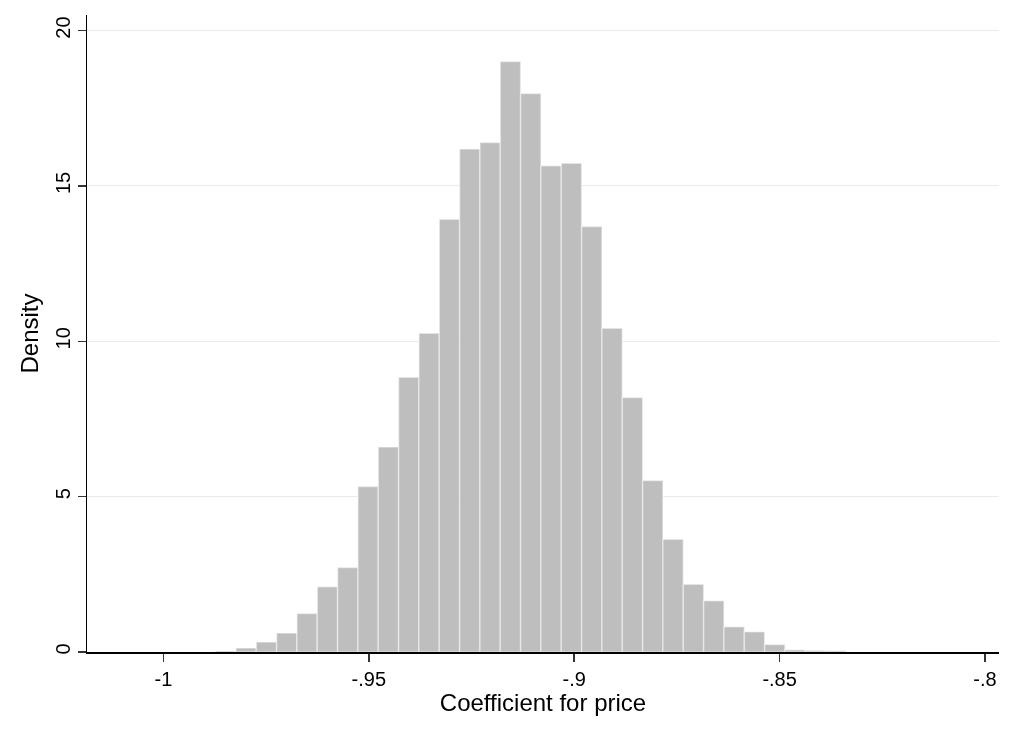 This screenshot has height=730, width=1013. Describe the element at coordinates (62, 338) in the screenshot. I see `y-tick-label: 10` at that location.